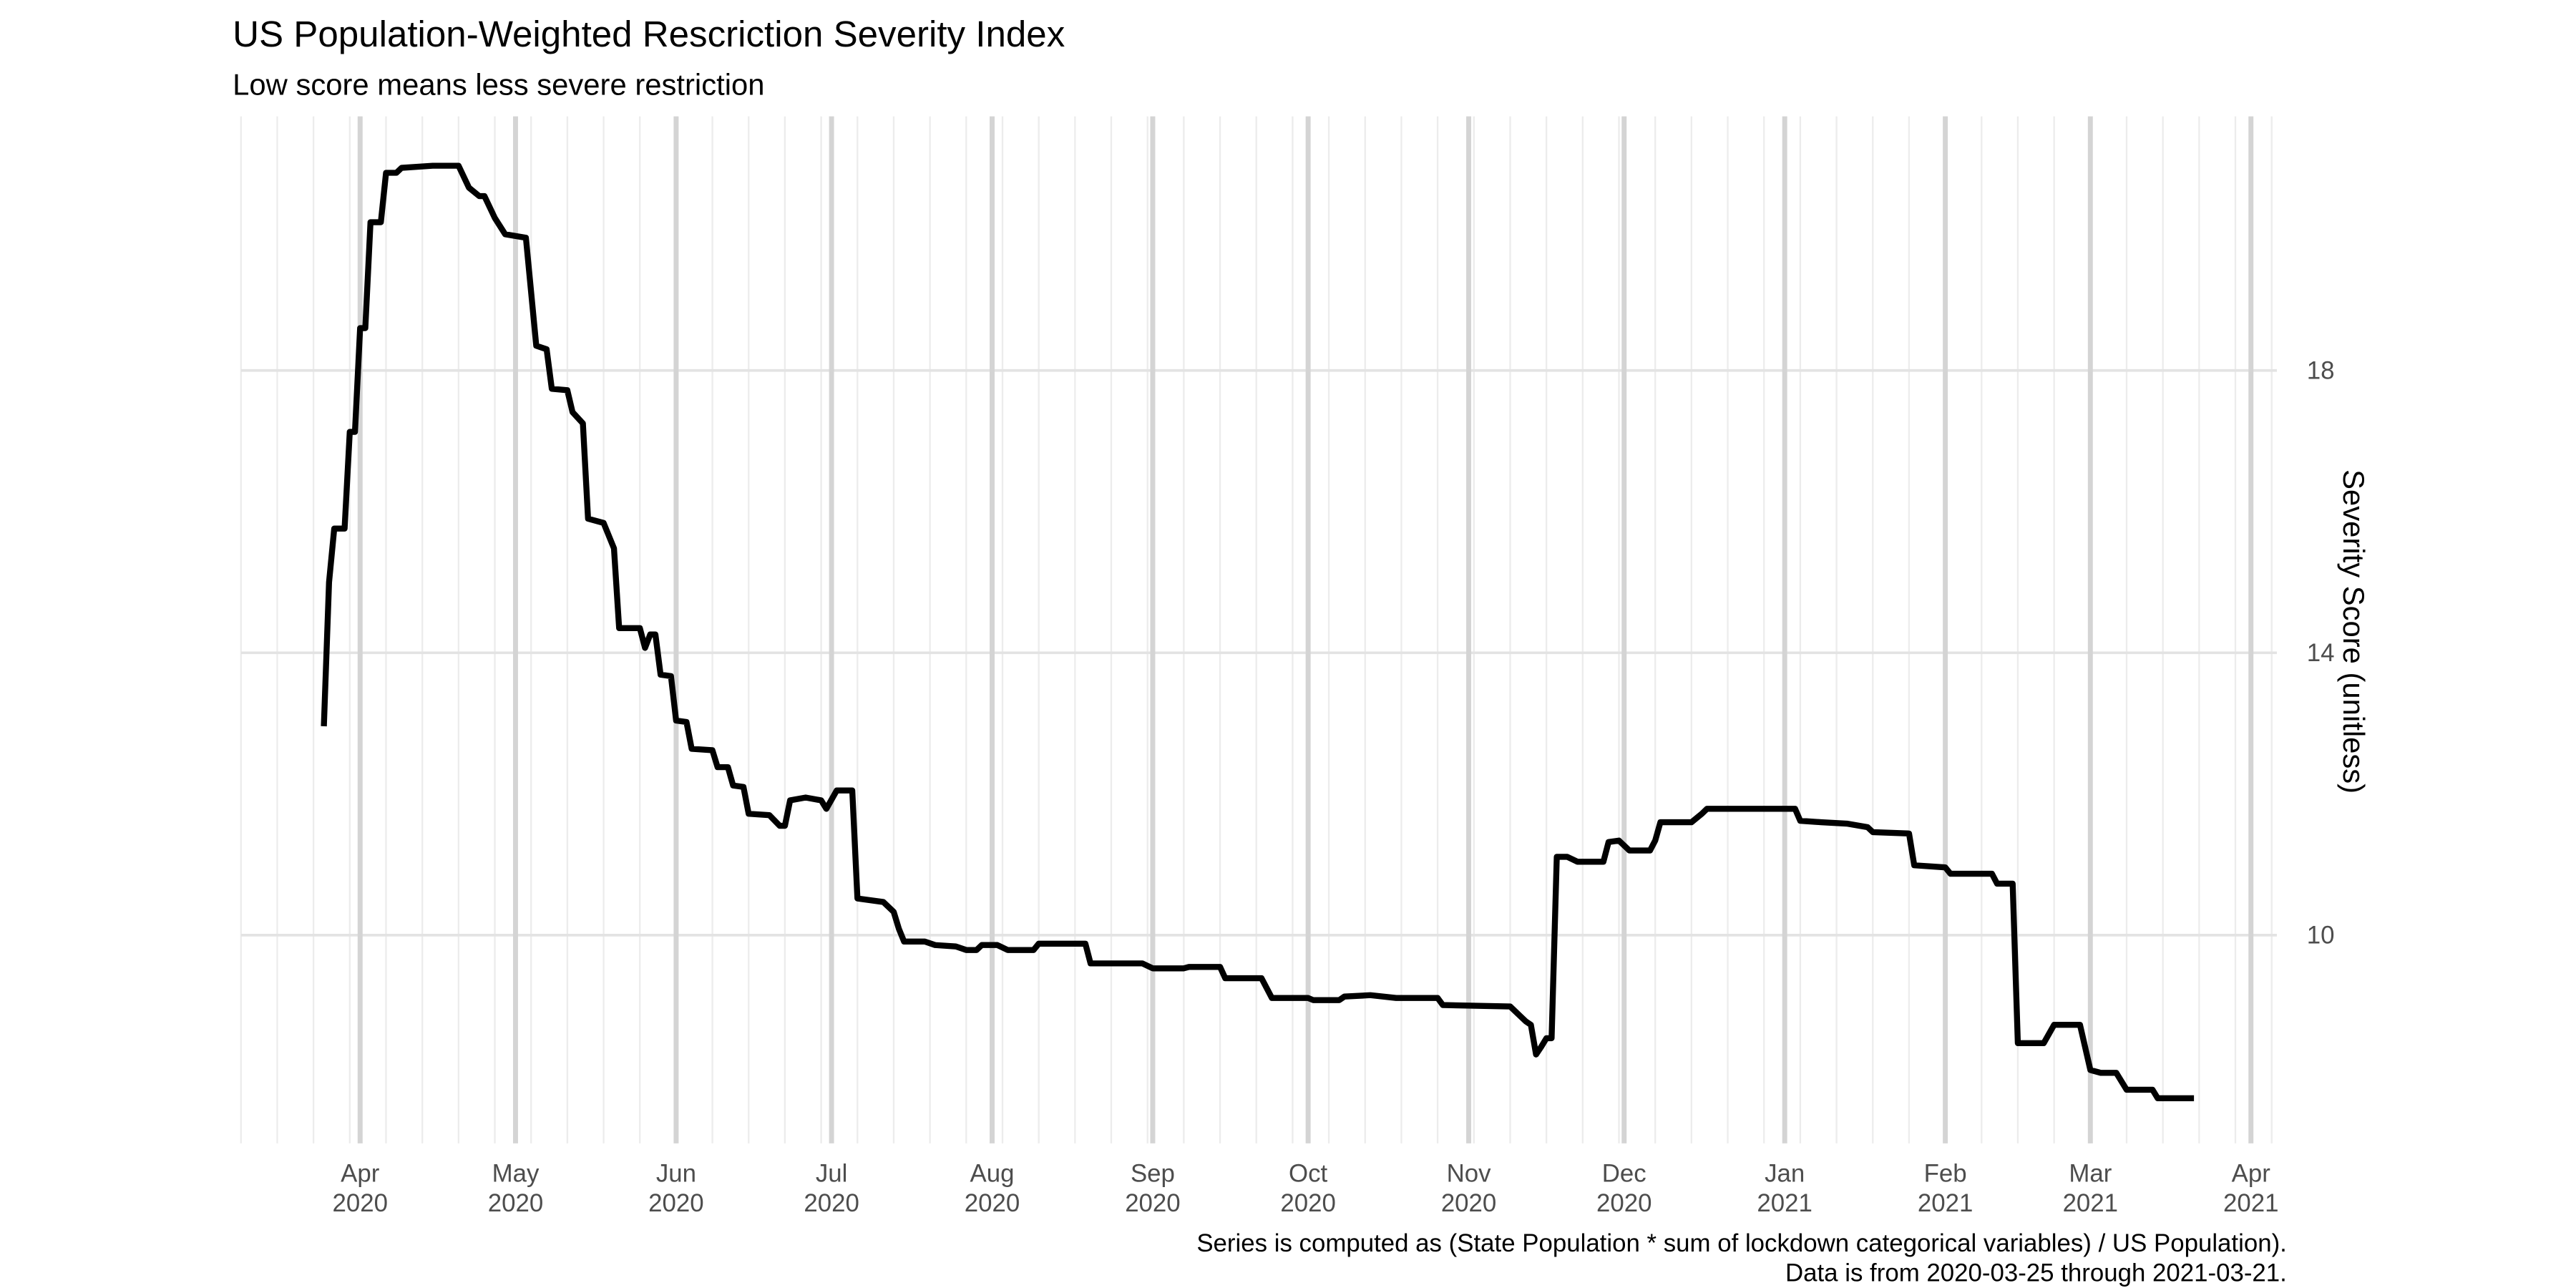  I want to click on y-axis-title: Severity Score (unitless), so click(2354, 631).